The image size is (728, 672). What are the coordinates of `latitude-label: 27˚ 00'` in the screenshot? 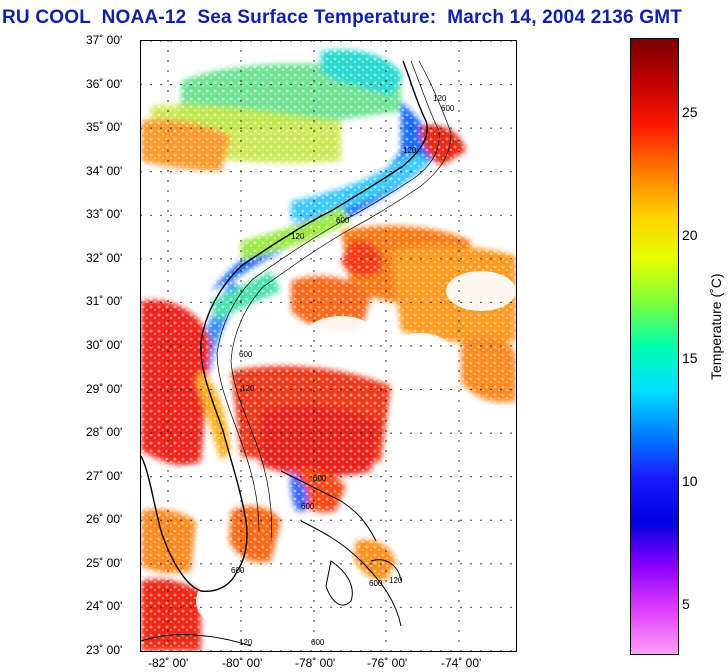 It's located at (104, 475).